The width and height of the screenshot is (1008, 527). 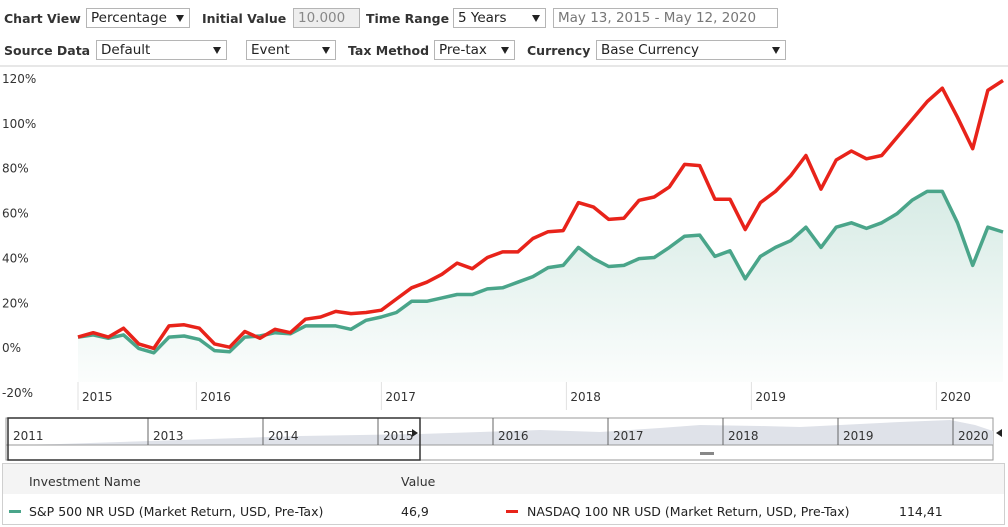 What do you see at coordinates (19, 79) in the screenshot?
I see `y-tick-label: 120%` at bounding box center [19, 79].